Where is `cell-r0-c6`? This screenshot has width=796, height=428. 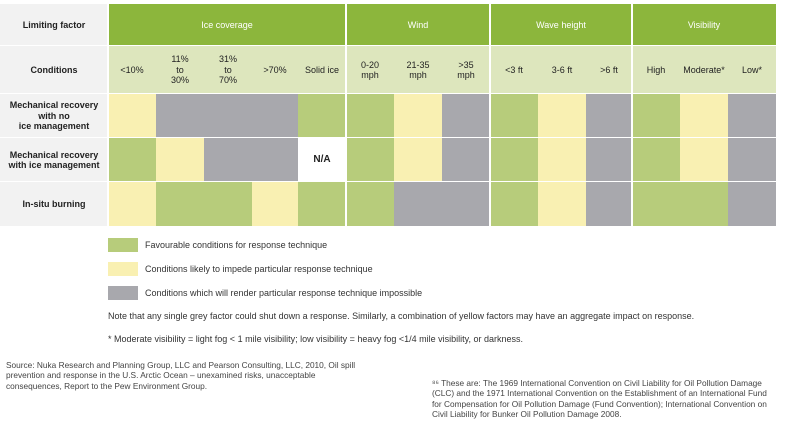 cell-r0-c6 is located at coordinates (418, 116).